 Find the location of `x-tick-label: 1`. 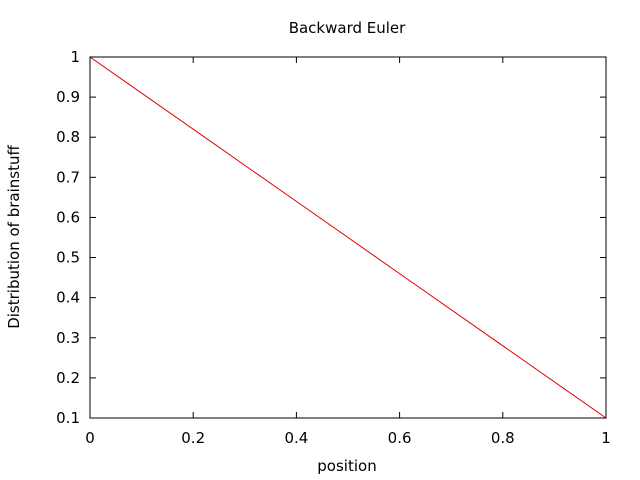

x-tick-label: 1 is located at coordinates (606, 438).